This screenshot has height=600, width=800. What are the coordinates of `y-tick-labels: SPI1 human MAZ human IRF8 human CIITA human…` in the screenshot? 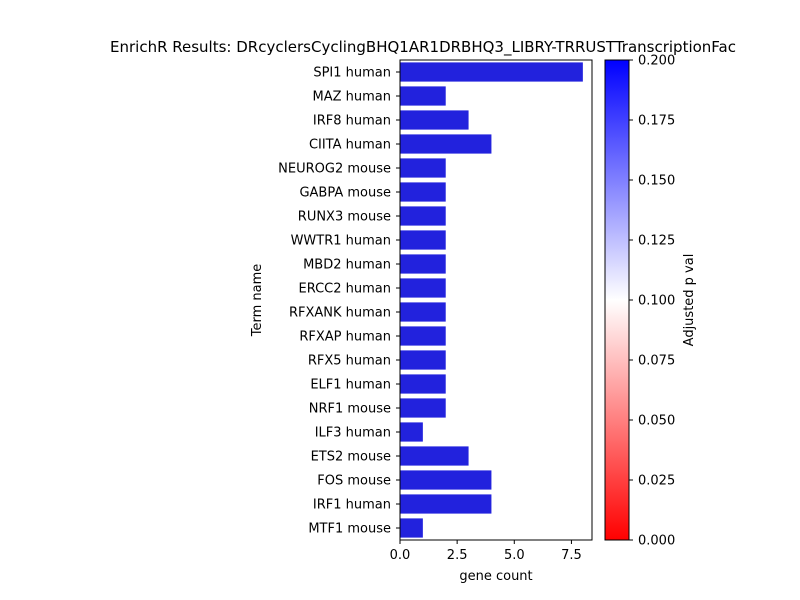 It's located at (334, 301).